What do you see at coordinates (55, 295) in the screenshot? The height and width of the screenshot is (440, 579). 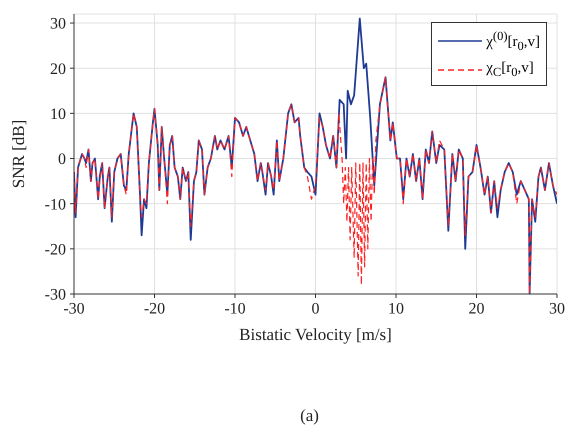 I see `y-tick-label: -30` at bounding box center [55, 295].